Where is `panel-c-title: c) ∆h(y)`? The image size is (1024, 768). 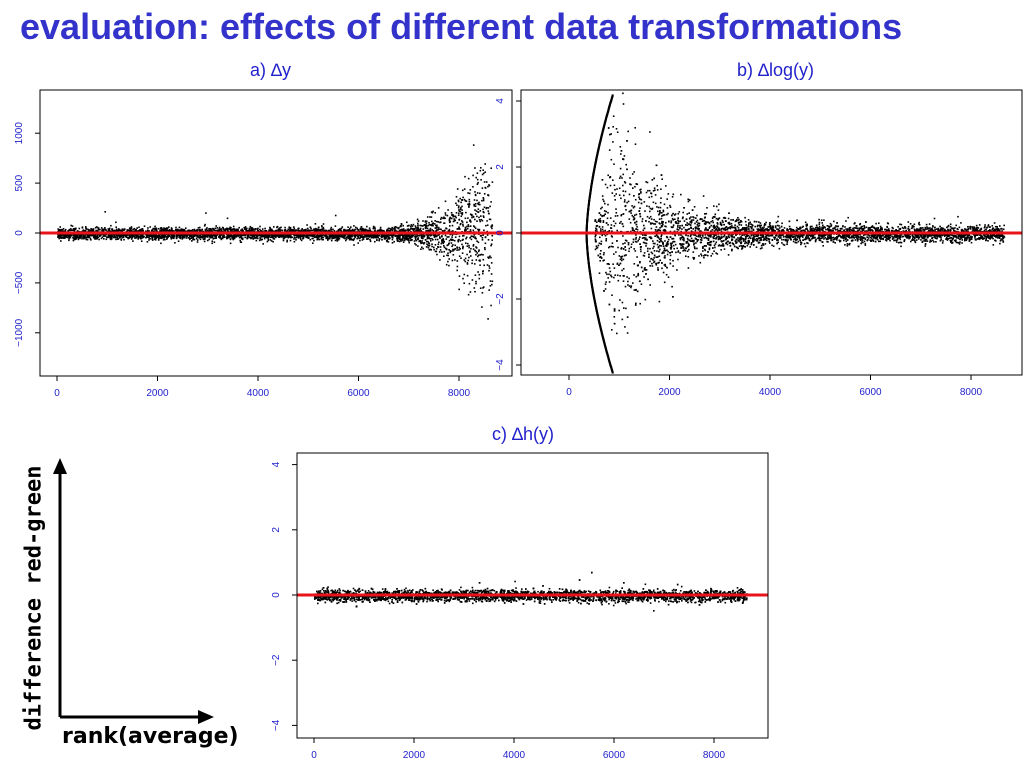
panel-c-title: c) ∆h(y) is located at coordinates (523, 434).